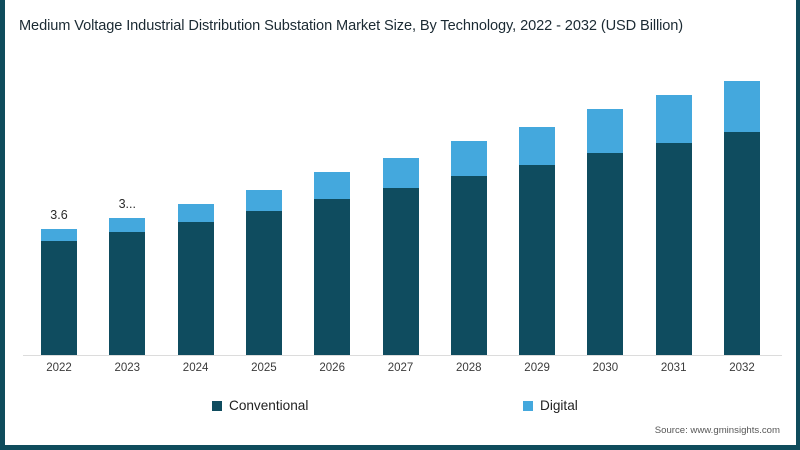  I want to click on bar-group: 3.6, so click(59, 281).